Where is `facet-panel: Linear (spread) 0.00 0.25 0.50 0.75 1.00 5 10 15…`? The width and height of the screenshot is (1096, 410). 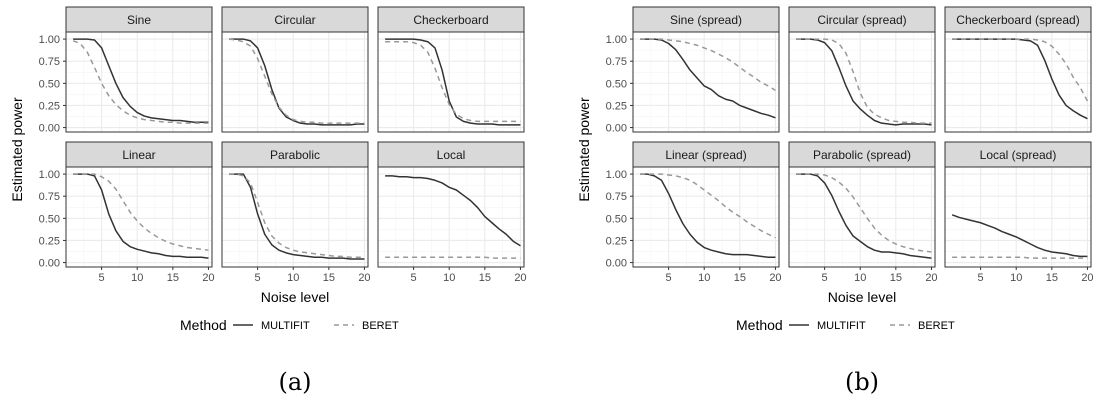
facet-panel: Linear (spread) 0.00 0.25 0.50 0.75 1.00 5 10 15… is located at coordinates (694, 212).